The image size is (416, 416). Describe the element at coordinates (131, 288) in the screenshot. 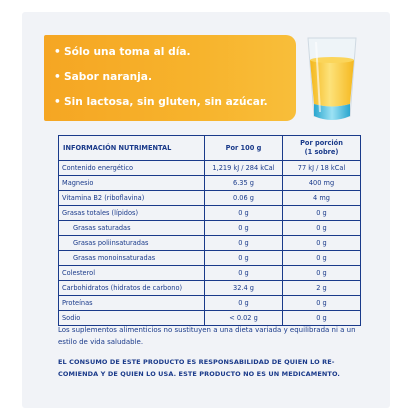

I see `nutrient-name: Carbohidratos (hidratos de carbono)` at that location.